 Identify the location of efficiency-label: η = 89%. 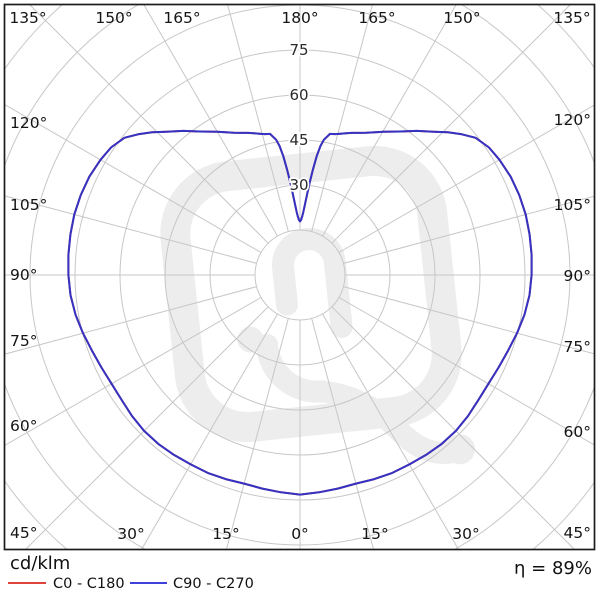
(553, 568).